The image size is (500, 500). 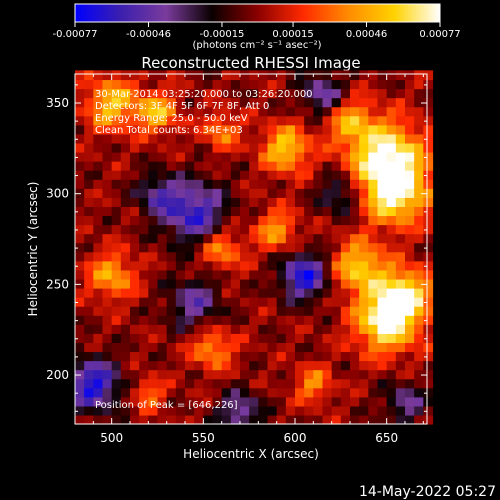 I want to click on y-axis-label: Heliocentric Y (arcsec), so click(x=33, y=249).